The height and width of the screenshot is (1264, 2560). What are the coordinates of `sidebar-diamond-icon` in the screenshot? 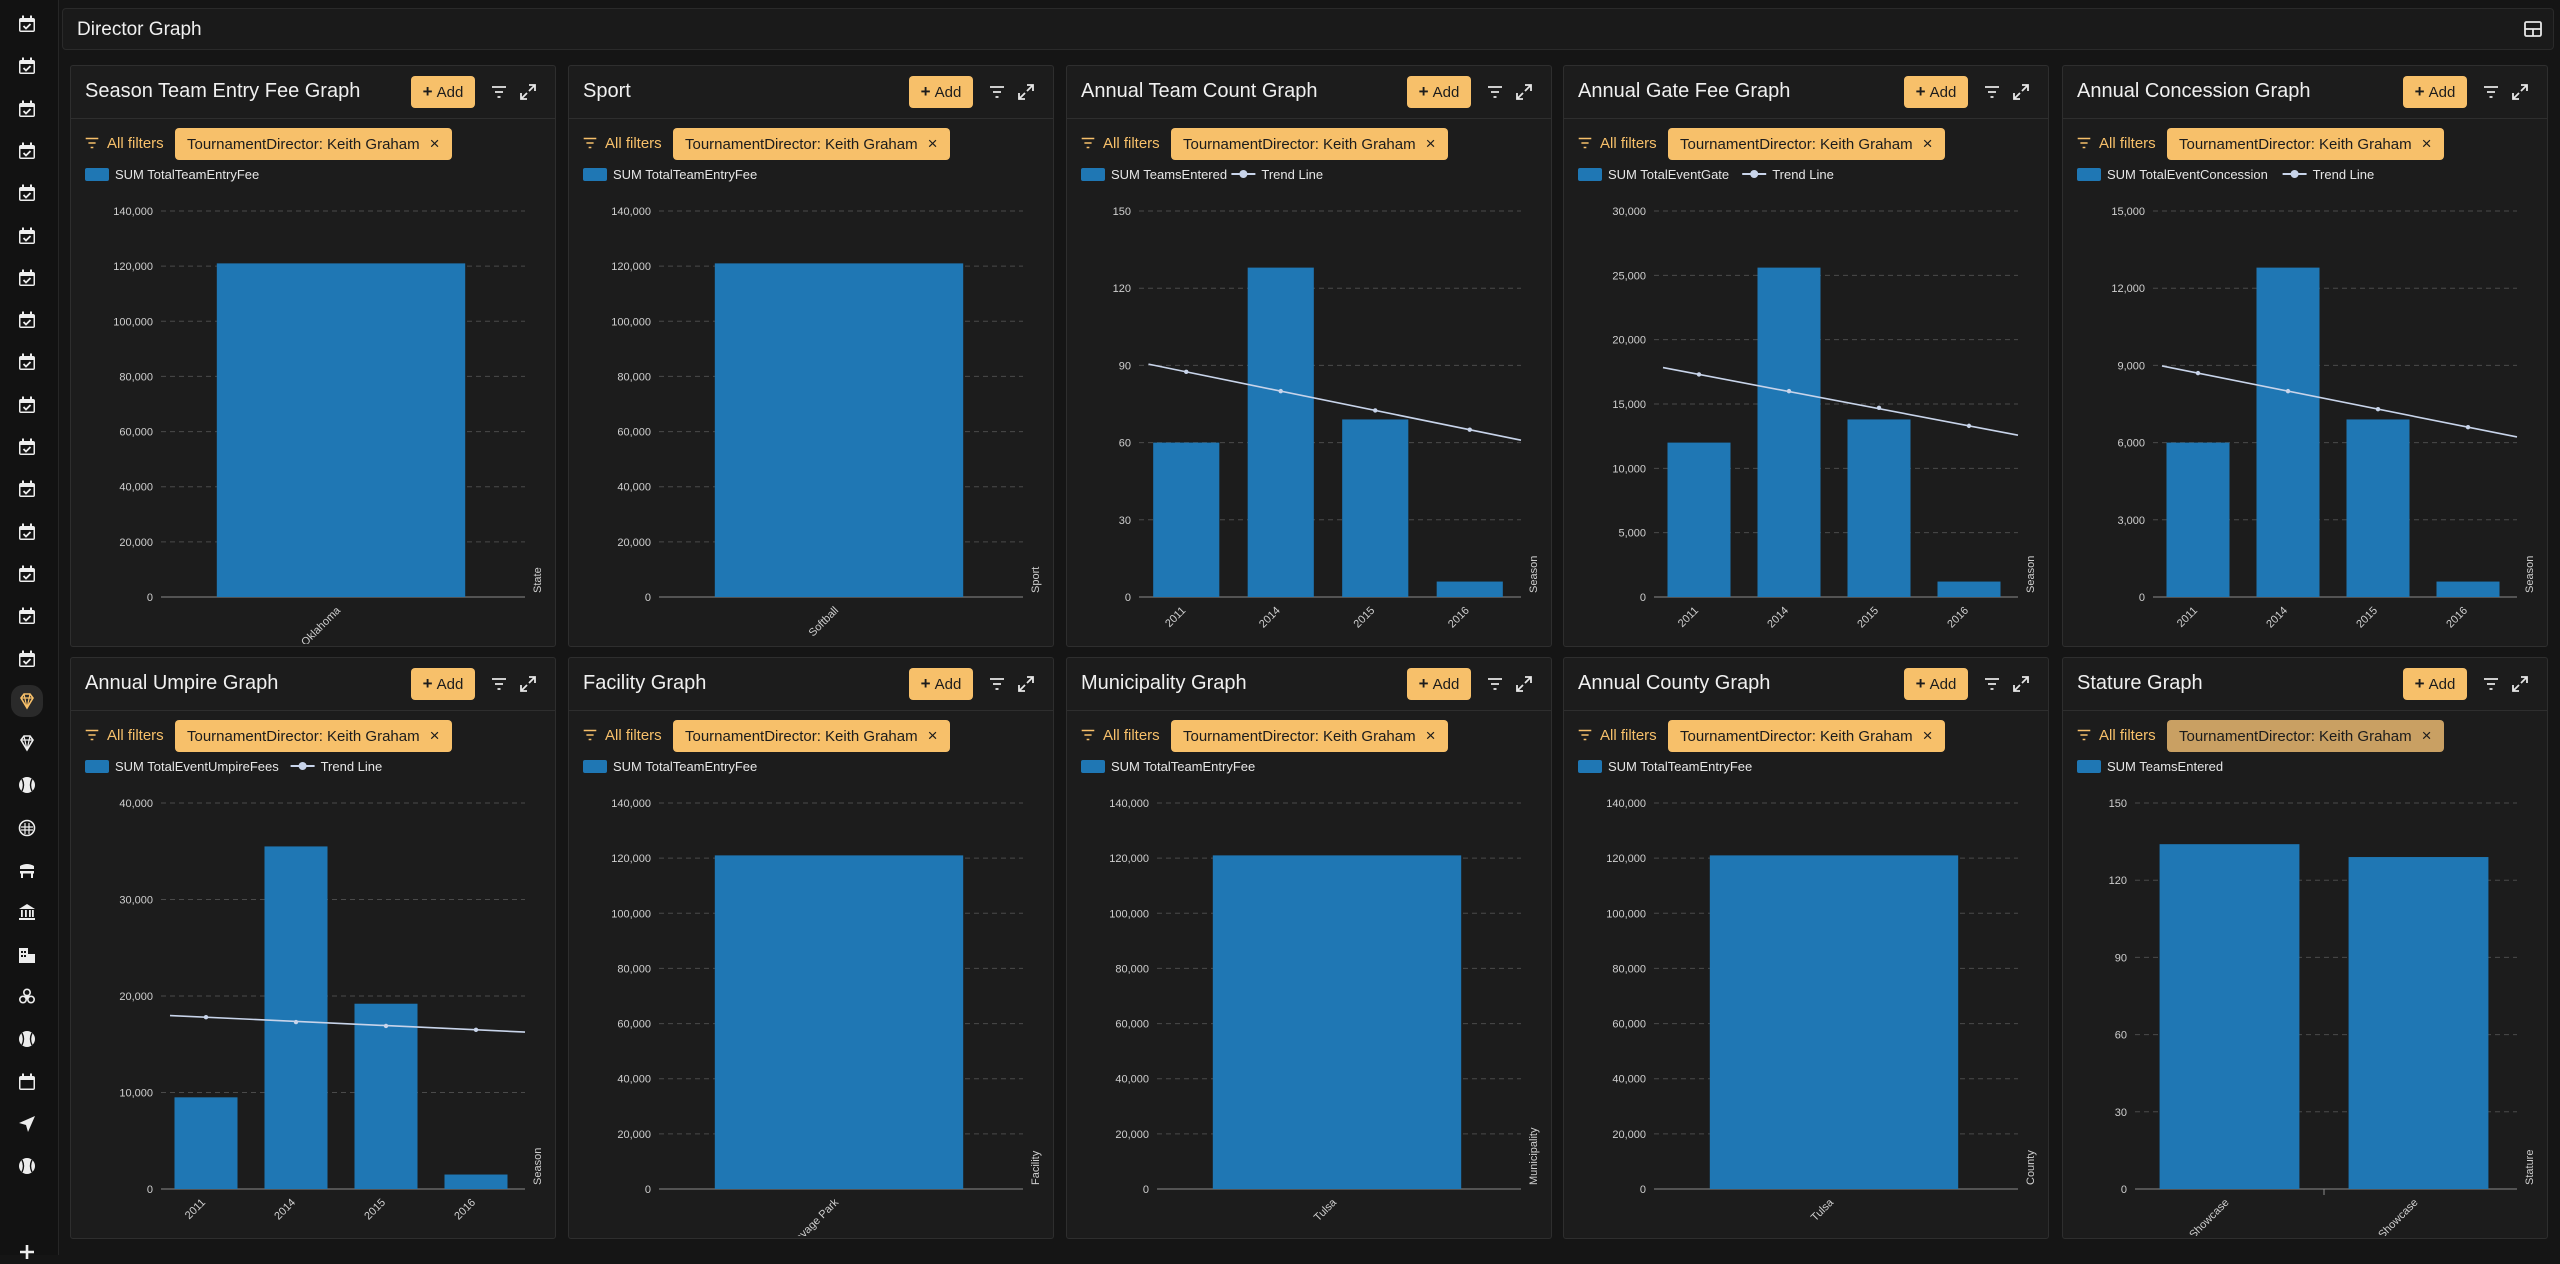 It's located at (27, 700).